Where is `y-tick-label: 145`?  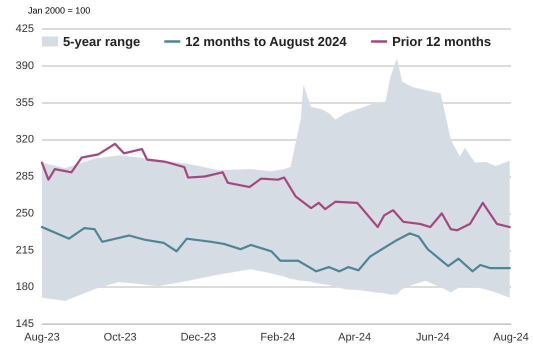 y-tick-label: 145 is located at coordinates (25, 324).